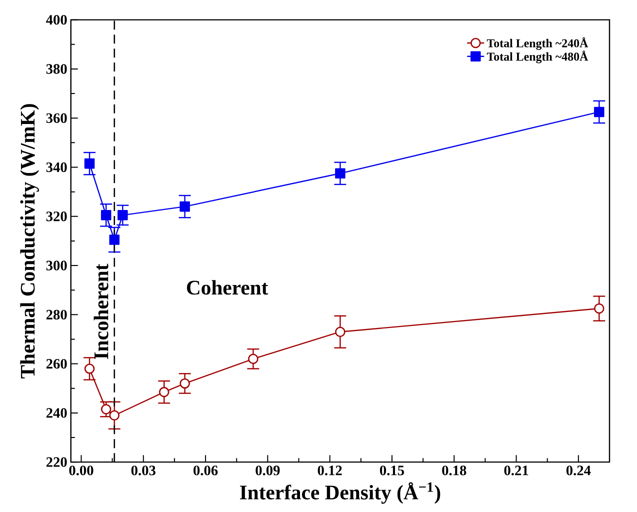  What do you see at coordinates (537, 43) in the screenshot?
I see `legend-label: Total Length ~240Å` at bounding box center [537, 43].